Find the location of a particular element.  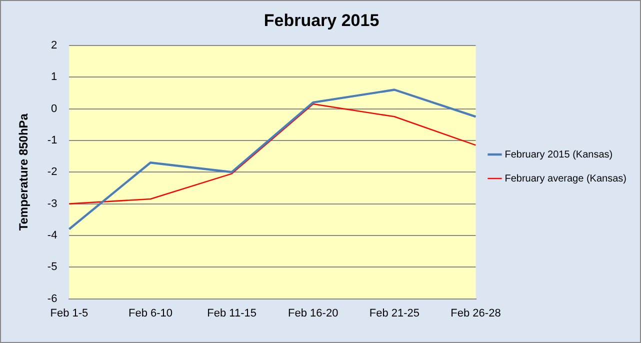

x-tick-label: Feb 26-28 is located at coordinates (475, 313).